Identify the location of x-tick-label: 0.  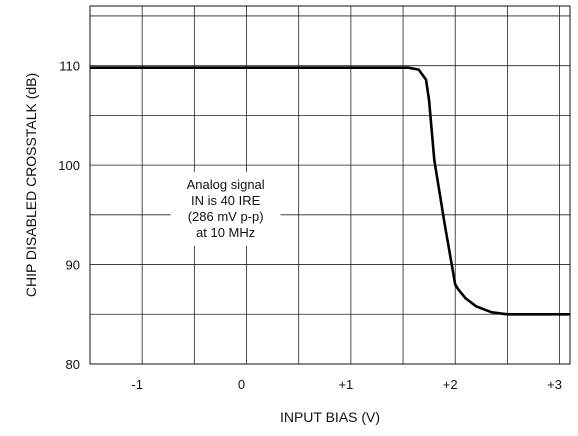
(241, 384).